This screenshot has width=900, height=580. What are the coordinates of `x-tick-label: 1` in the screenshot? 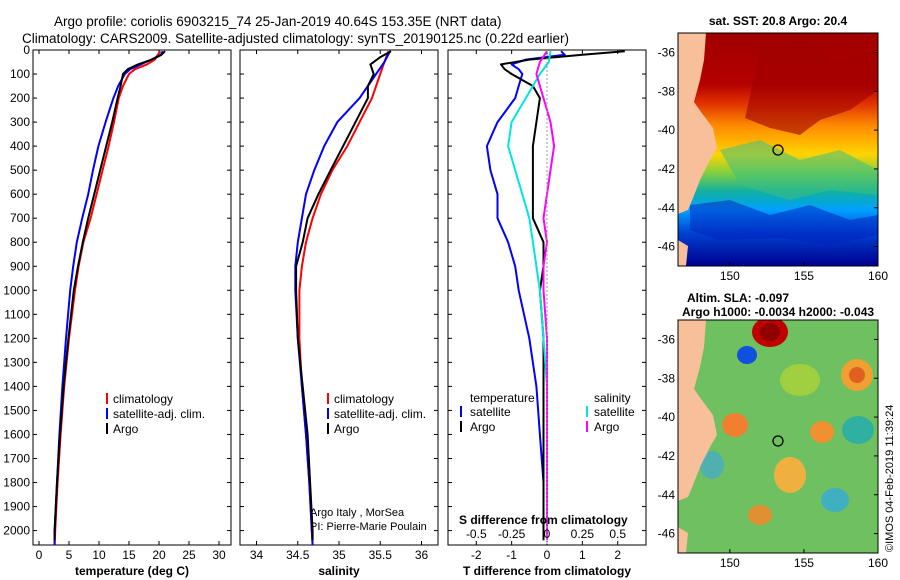 It's located at (582, 555).